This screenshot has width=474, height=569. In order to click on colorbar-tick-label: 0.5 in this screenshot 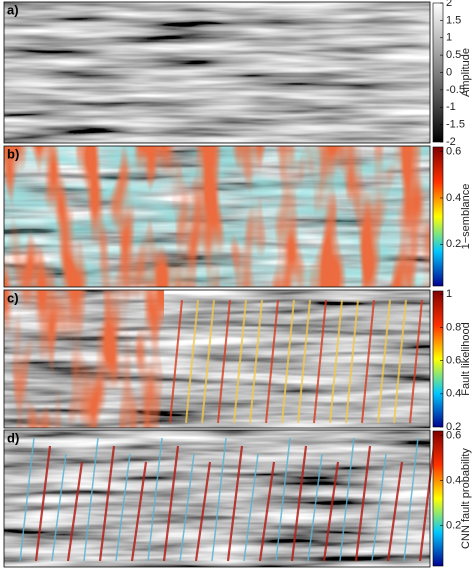, I will do `click(453, 55)`.